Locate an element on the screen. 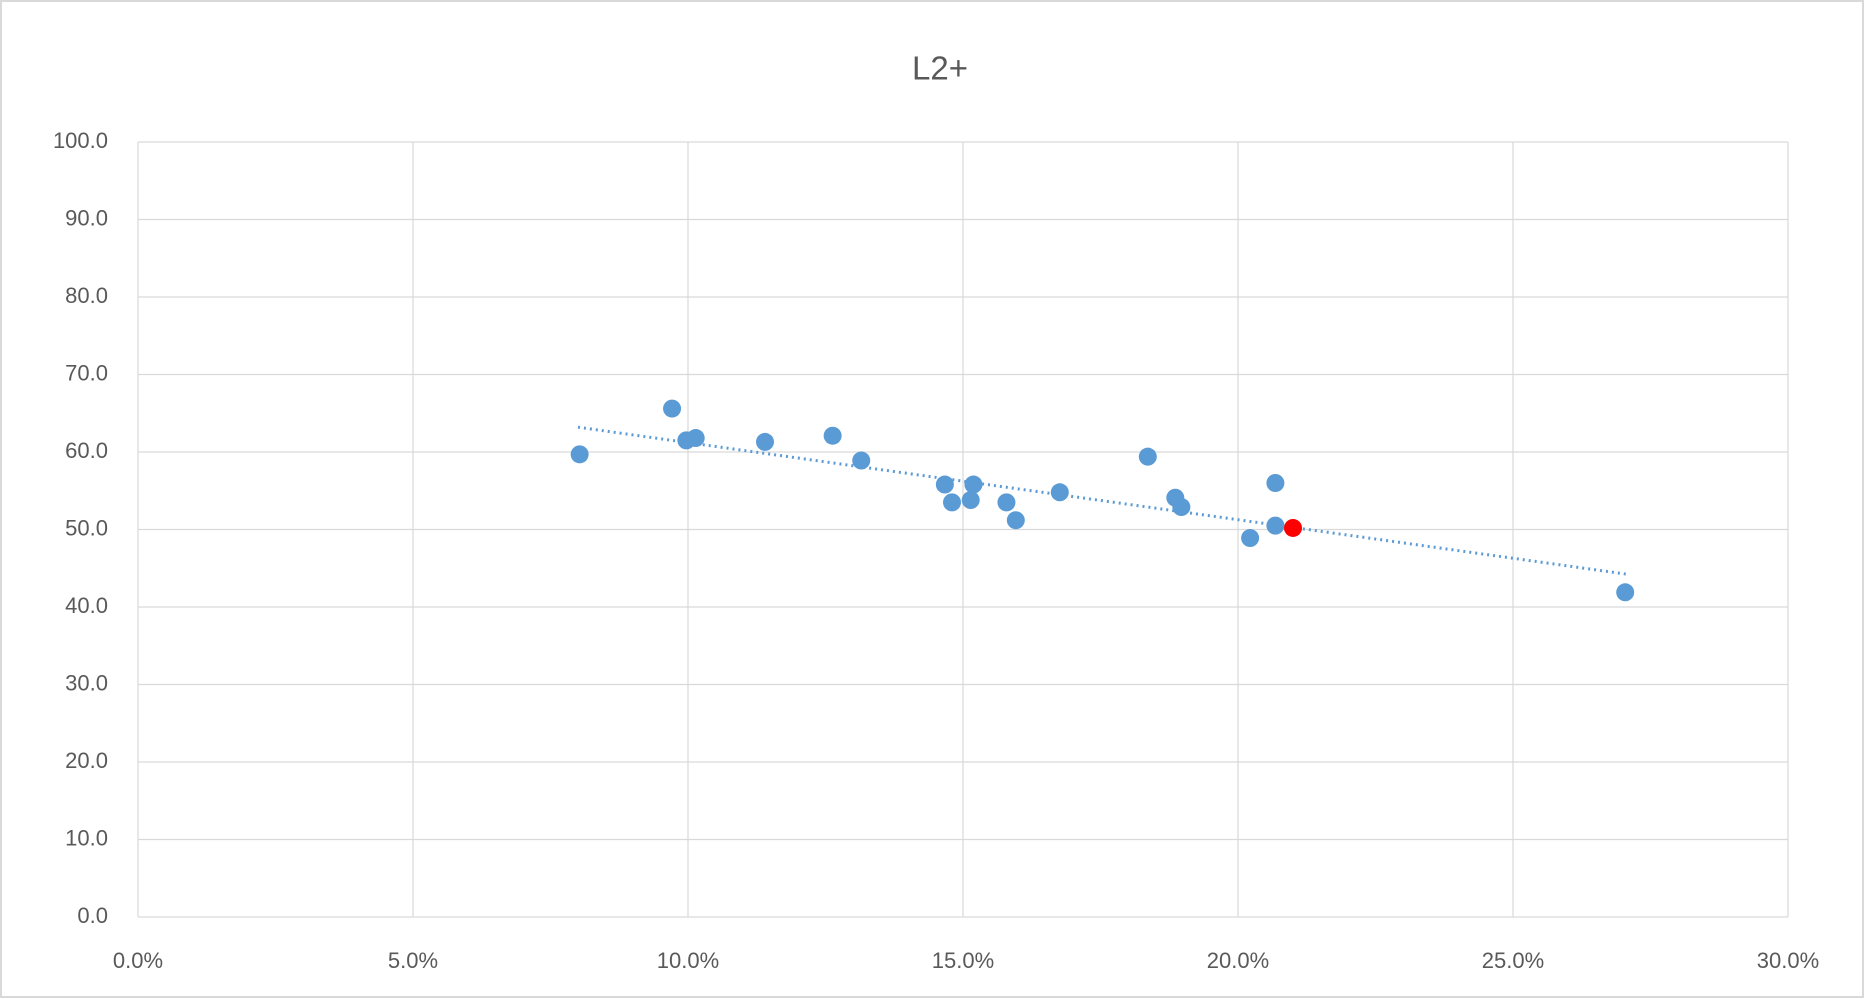 This screenshot has height=999, width=1865. y-tick-label: 70.0 is located at coordinates (86, 372).